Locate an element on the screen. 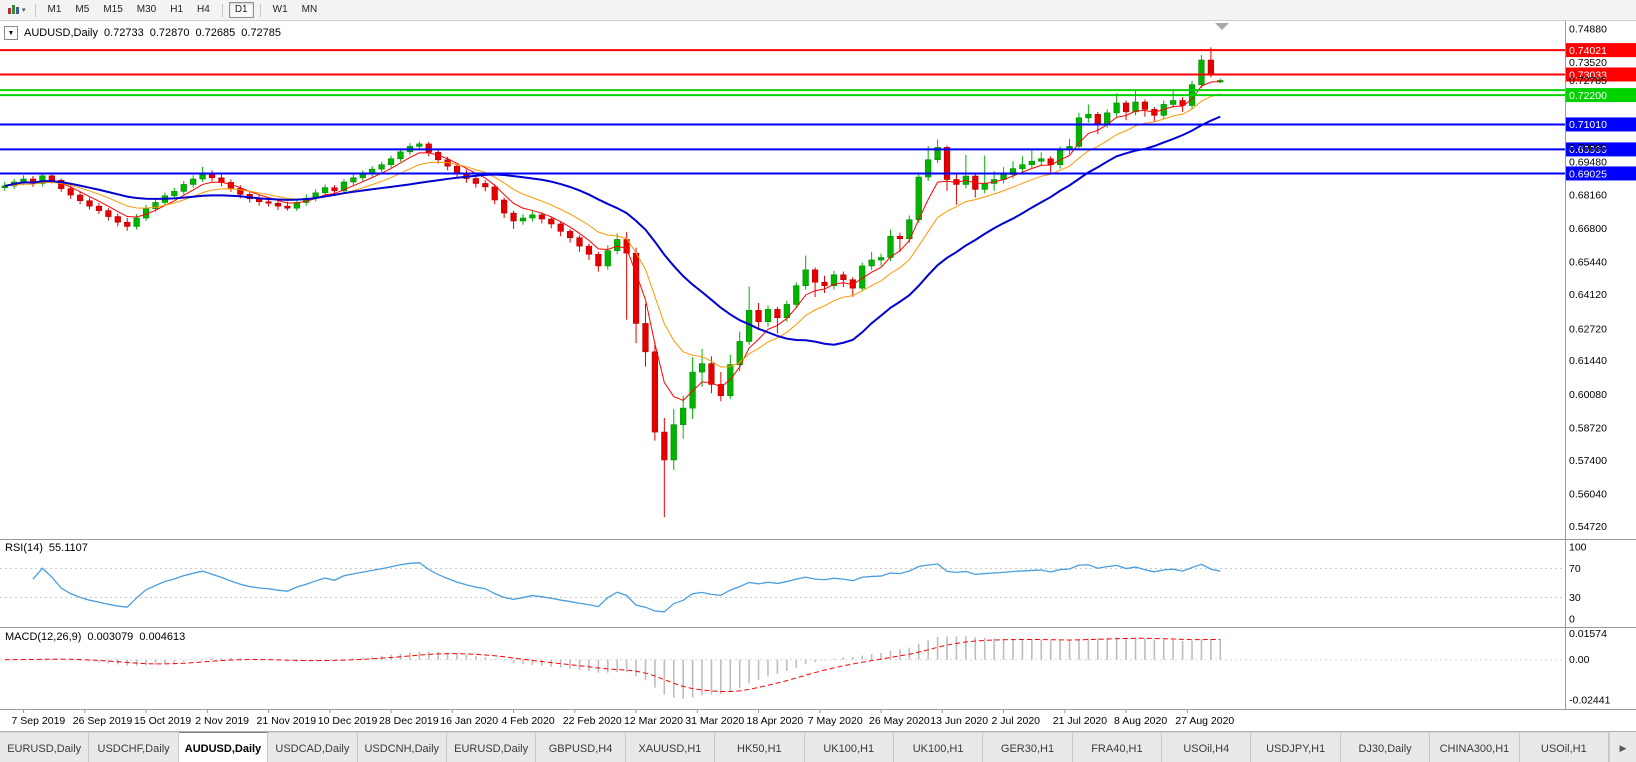 The image size is (1636, 762). timeframe-button-d1: D1 is located at coordinates (241, 10).